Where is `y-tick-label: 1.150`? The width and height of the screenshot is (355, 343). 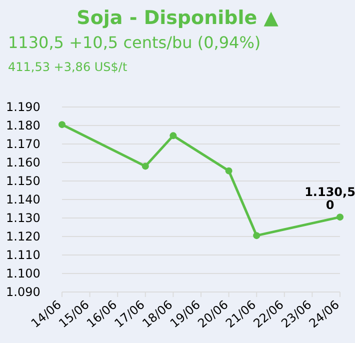 y-tick-label: 1.150 is located at coordinates (23, 181).